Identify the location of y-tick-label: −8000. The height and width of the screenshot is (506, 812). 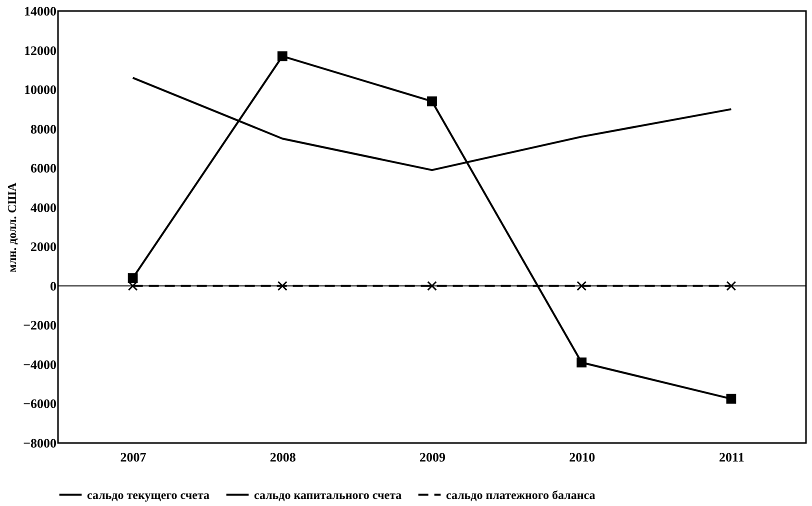
(39, 443).